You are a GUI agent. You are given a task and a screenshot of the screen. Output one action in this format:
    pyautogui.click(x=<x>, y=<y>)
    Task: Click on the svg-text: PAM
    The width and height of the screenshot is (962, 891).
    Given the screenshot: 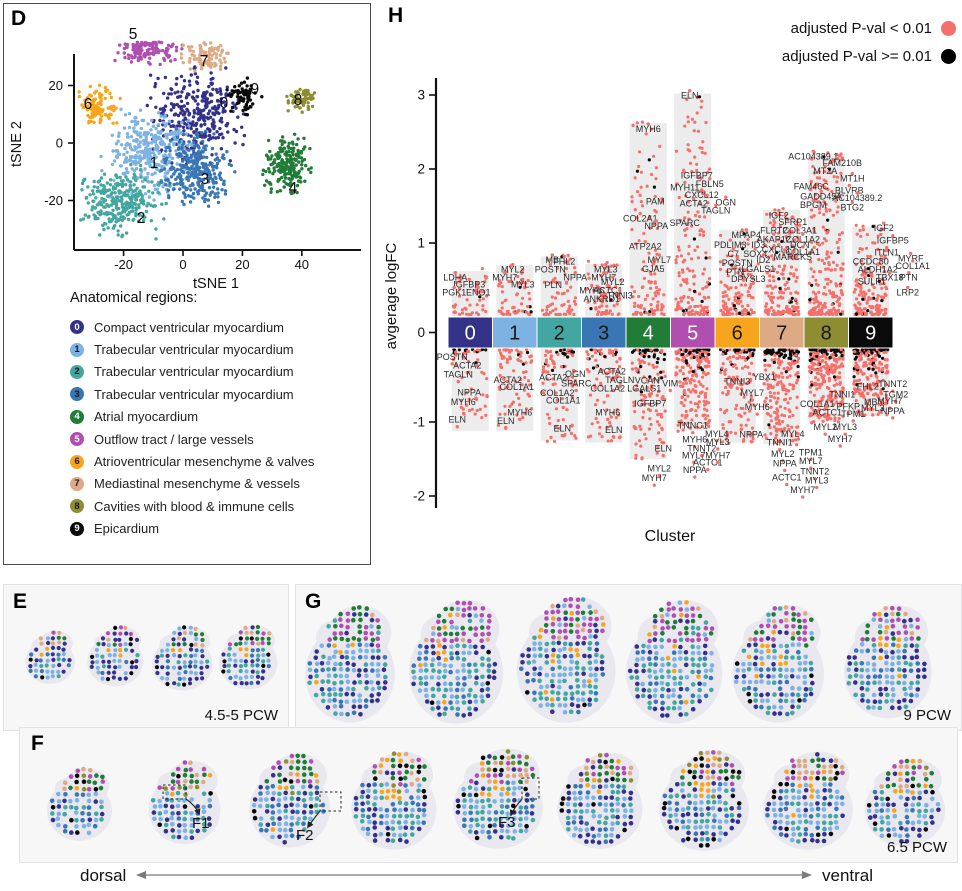 What is the action you would take?
    pyautogui.click(x=655, y=202)
    